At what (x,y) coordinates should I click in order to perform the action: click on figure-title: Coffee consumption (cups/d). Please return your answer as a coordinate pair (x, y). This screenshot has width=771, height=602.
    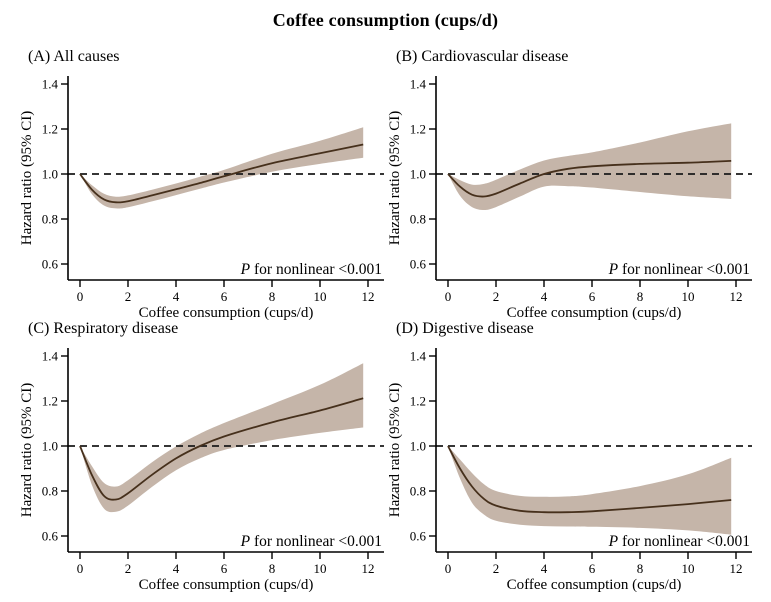
    Looking at the image, I should click on (385, 20).